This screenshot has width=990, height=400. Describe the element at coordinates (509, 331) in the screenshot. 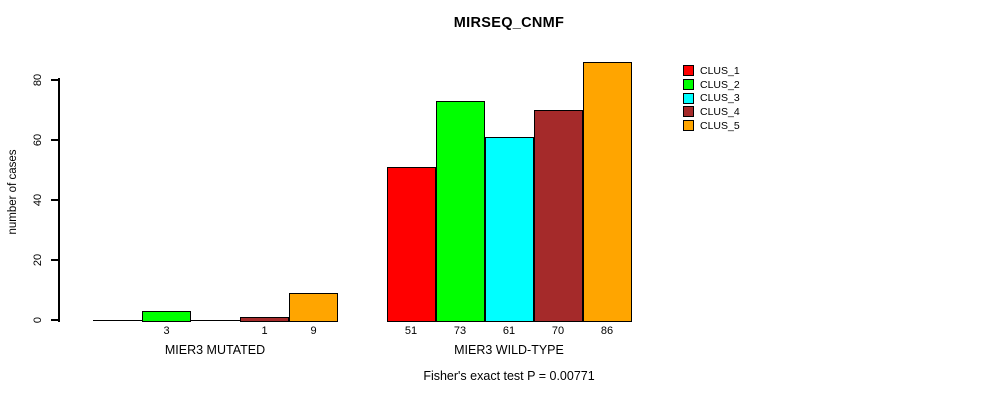

I see `bar-value-label: 61` at that location.